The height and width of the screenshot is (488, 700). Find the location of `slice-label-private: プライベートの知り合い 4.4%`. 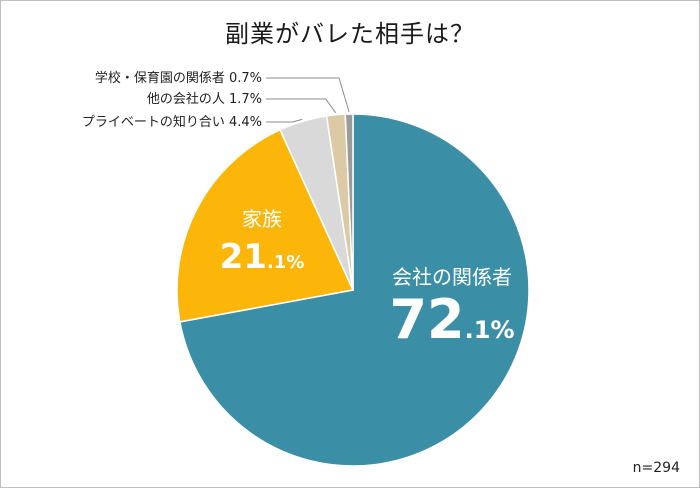

slice-label-private: プライベートの知り合い 4.4% is located at coordinates (172, 122).